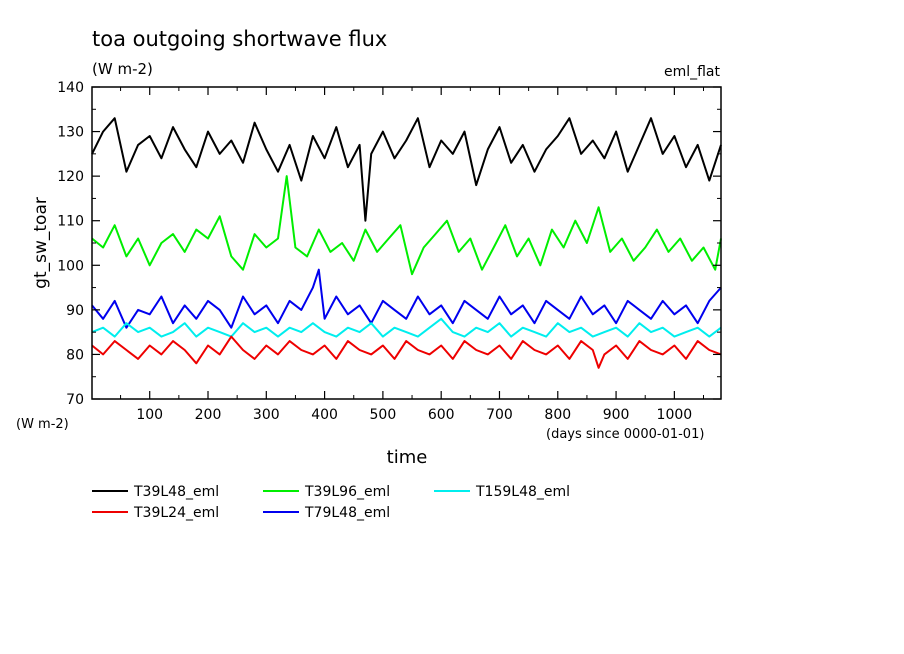 The width and height of the screenshot is (904, 654). I want to click on x-tick-label: 400, so click(324, 415).